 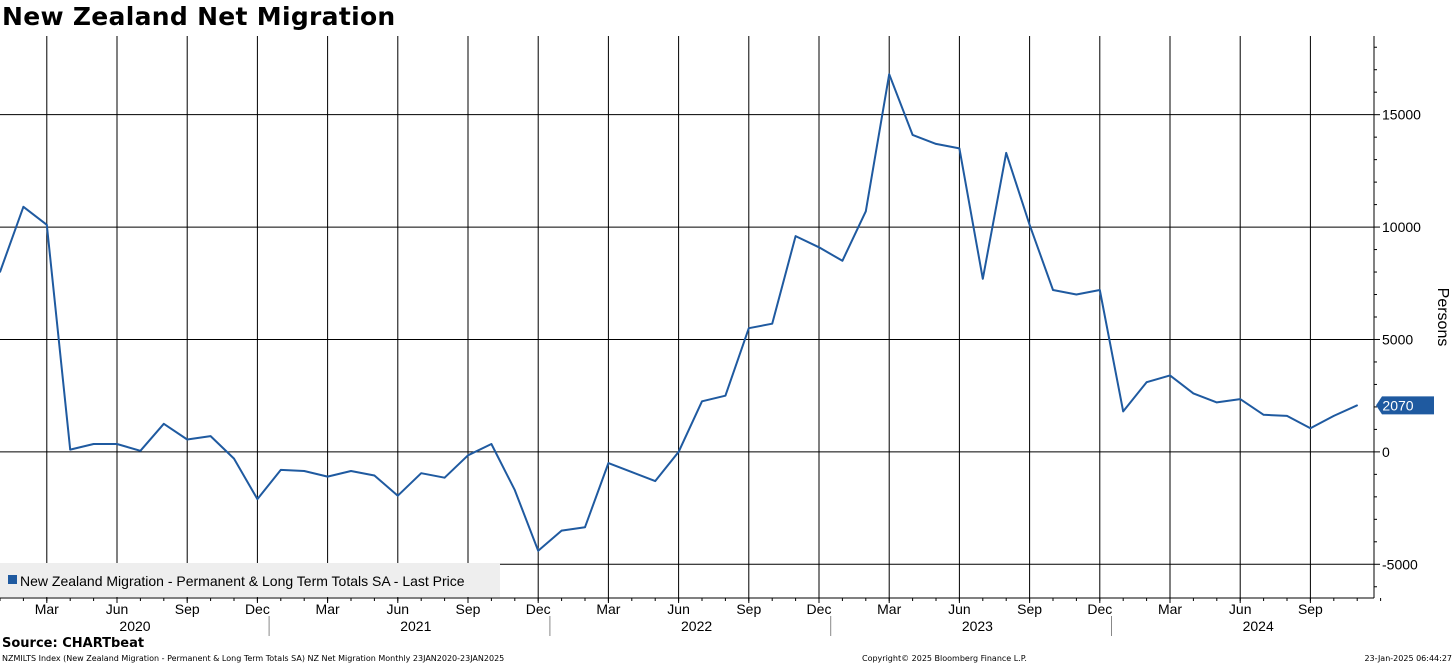 I want to click on last-value-tag, so click(x=1405, y=405).